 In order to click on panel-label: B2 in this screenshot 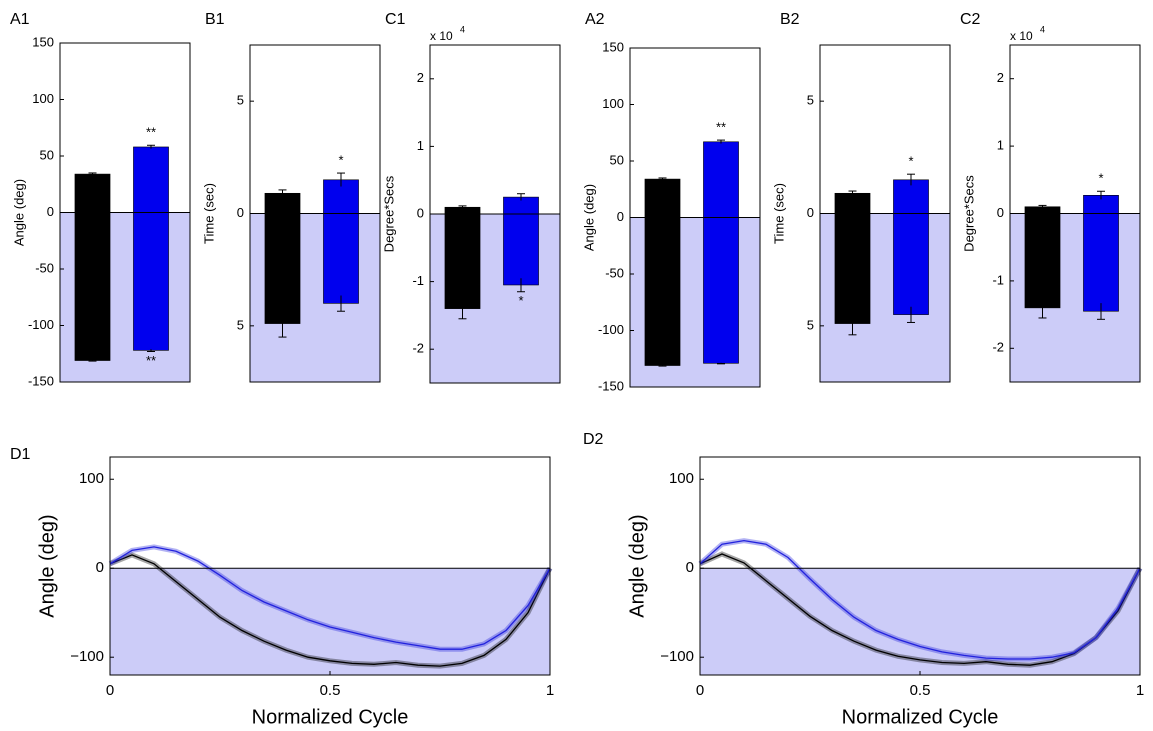, I will do `click(790, 19)`.